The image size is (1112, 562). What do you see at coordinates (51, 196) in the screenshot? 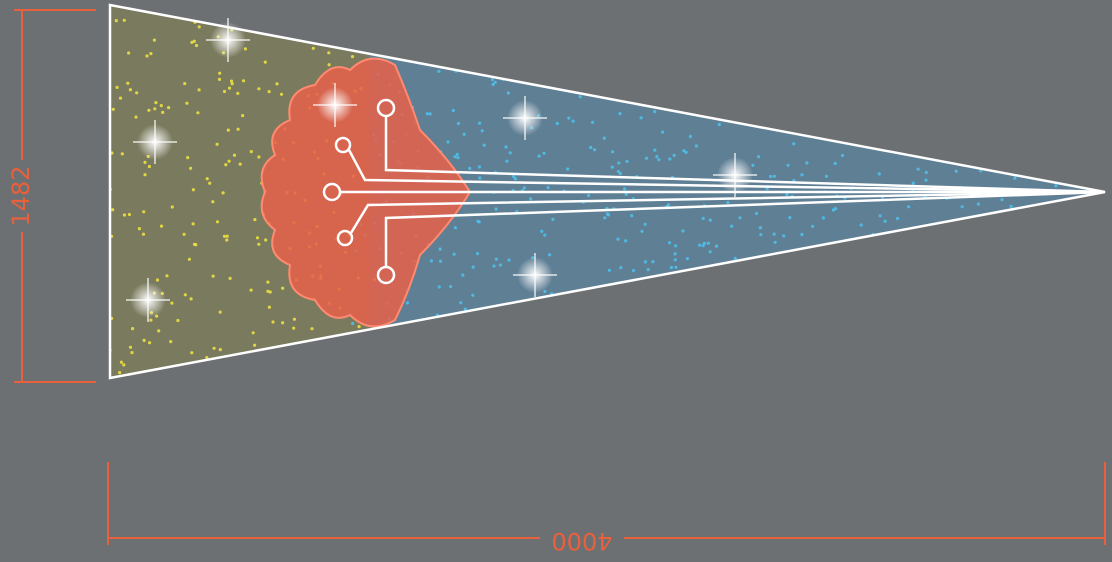
I see `height-dimension: 1482` at bounding box center [51, 196].